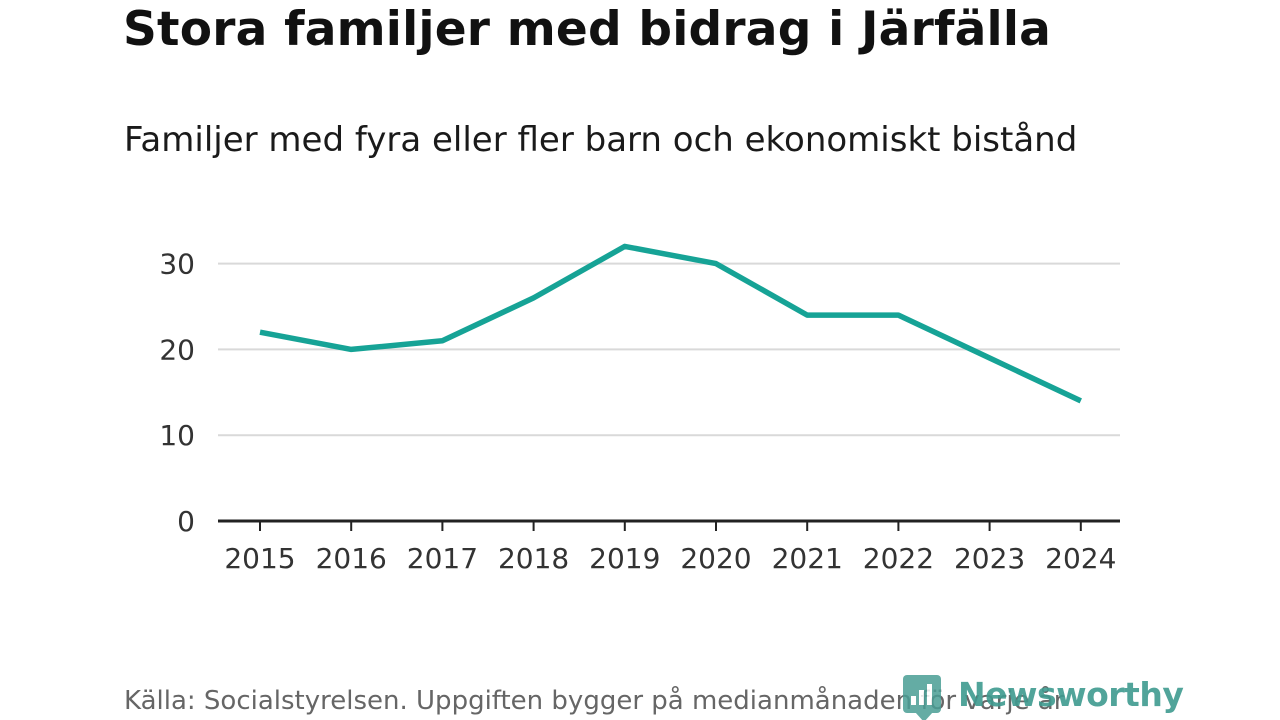 The image size is (1280, 720). I want to click on x-tick-label: 2022, so click(898, 558).